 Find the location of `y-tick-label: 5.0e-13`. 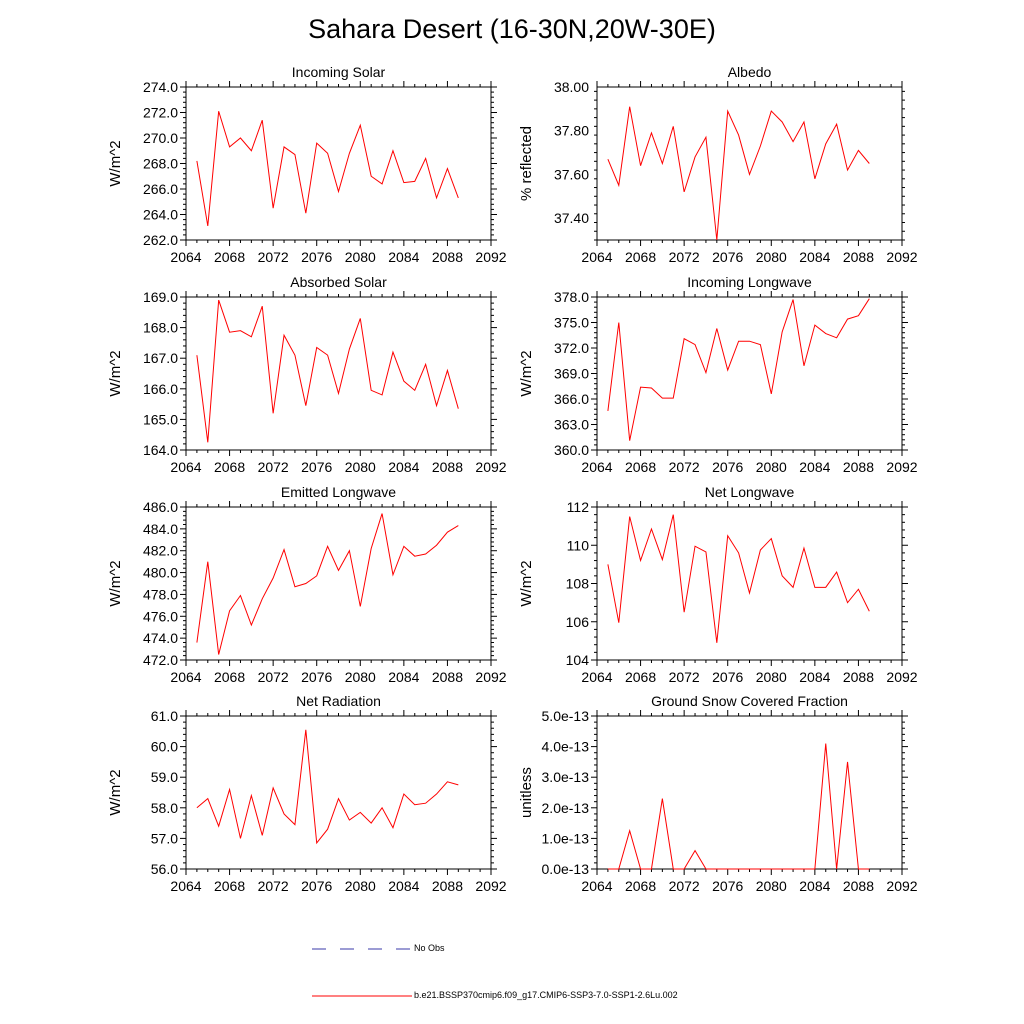

y-tick-label: 5.0e-13 is located at coordinates (566, 716).